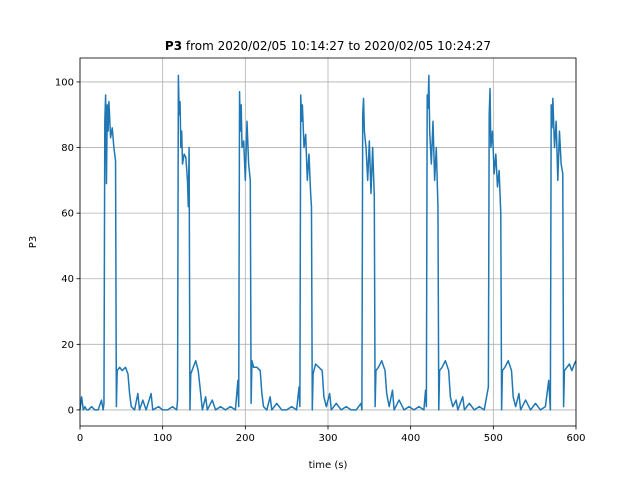  Describe the element at coordinates (410, 438) in the screenshot. I see `x-tick-label: 400` at that location.